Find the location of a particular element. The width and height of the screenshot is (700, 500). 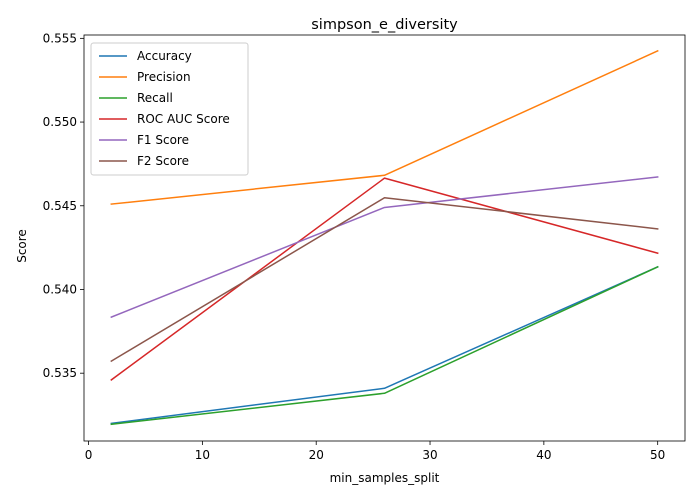

x-axis-label: min_samples_split is located at coordinates (385, 478).